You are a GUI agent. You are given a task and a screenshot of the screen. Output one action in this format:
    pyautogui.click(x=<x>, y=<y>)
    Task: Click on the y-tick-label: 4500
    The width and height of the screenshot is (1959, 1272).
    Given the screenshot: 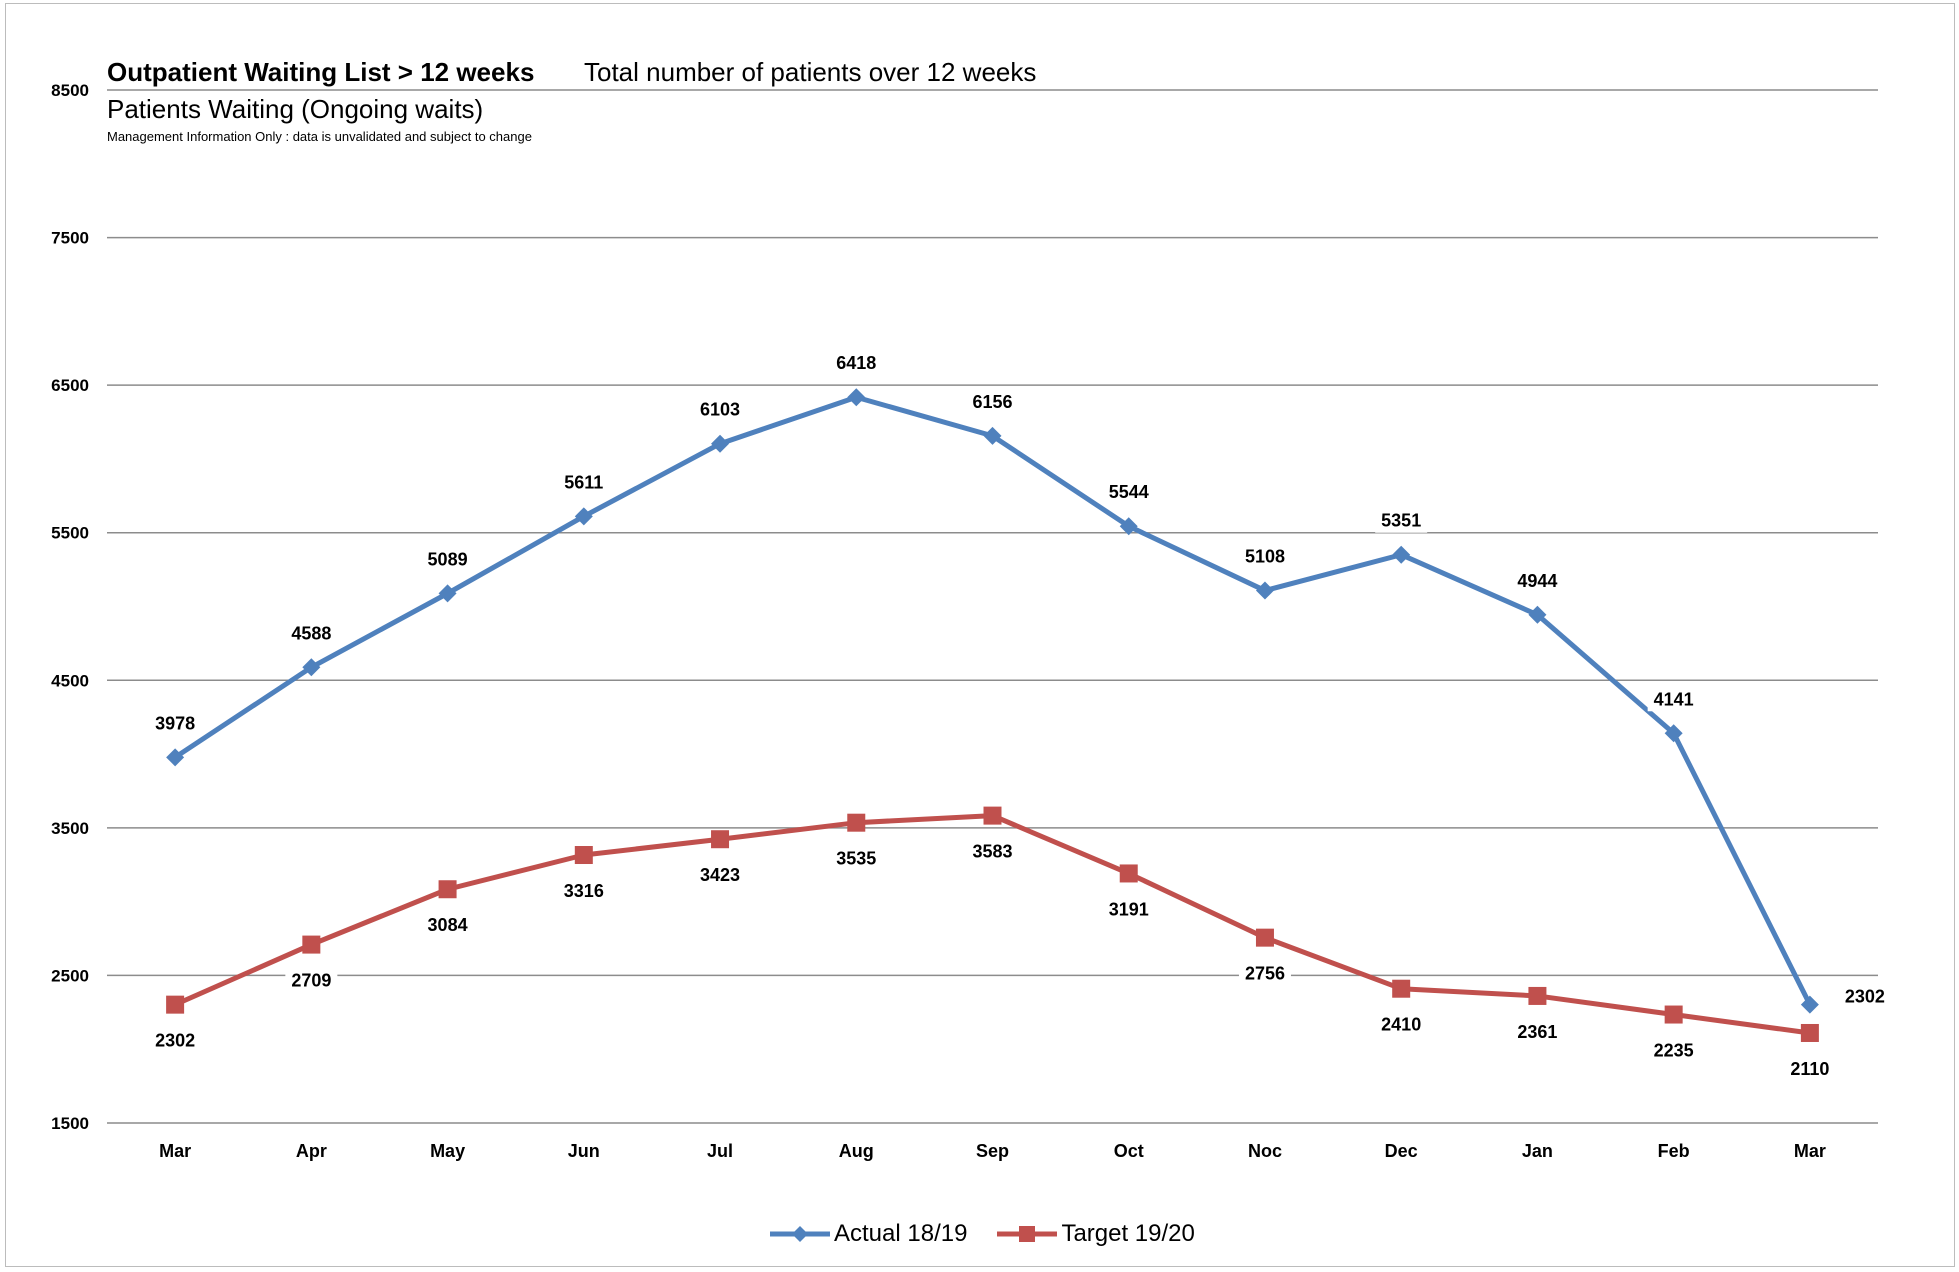 What is the action you would take?
    pyautogui.click(x=70, y=680)
    